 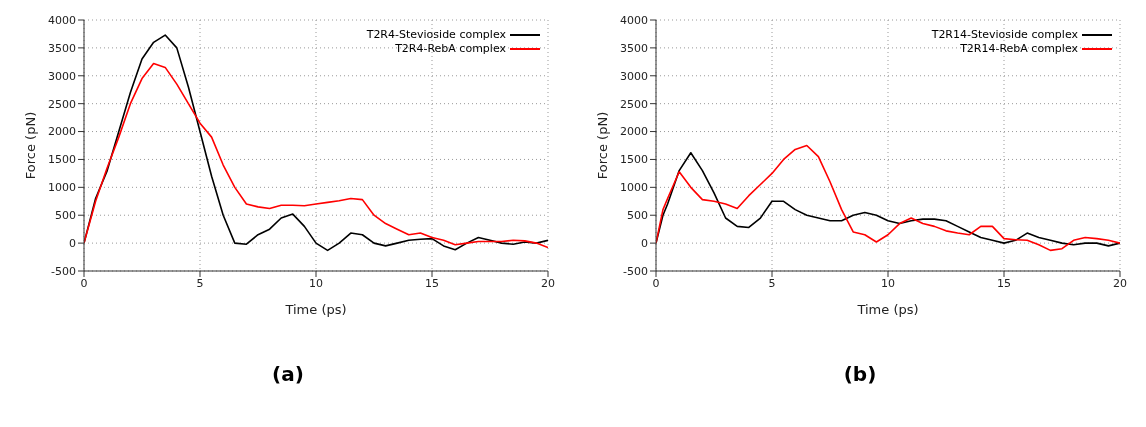 I want to click on legend-label: T2R4-Stevioside complex, so click(x=436, y=35).